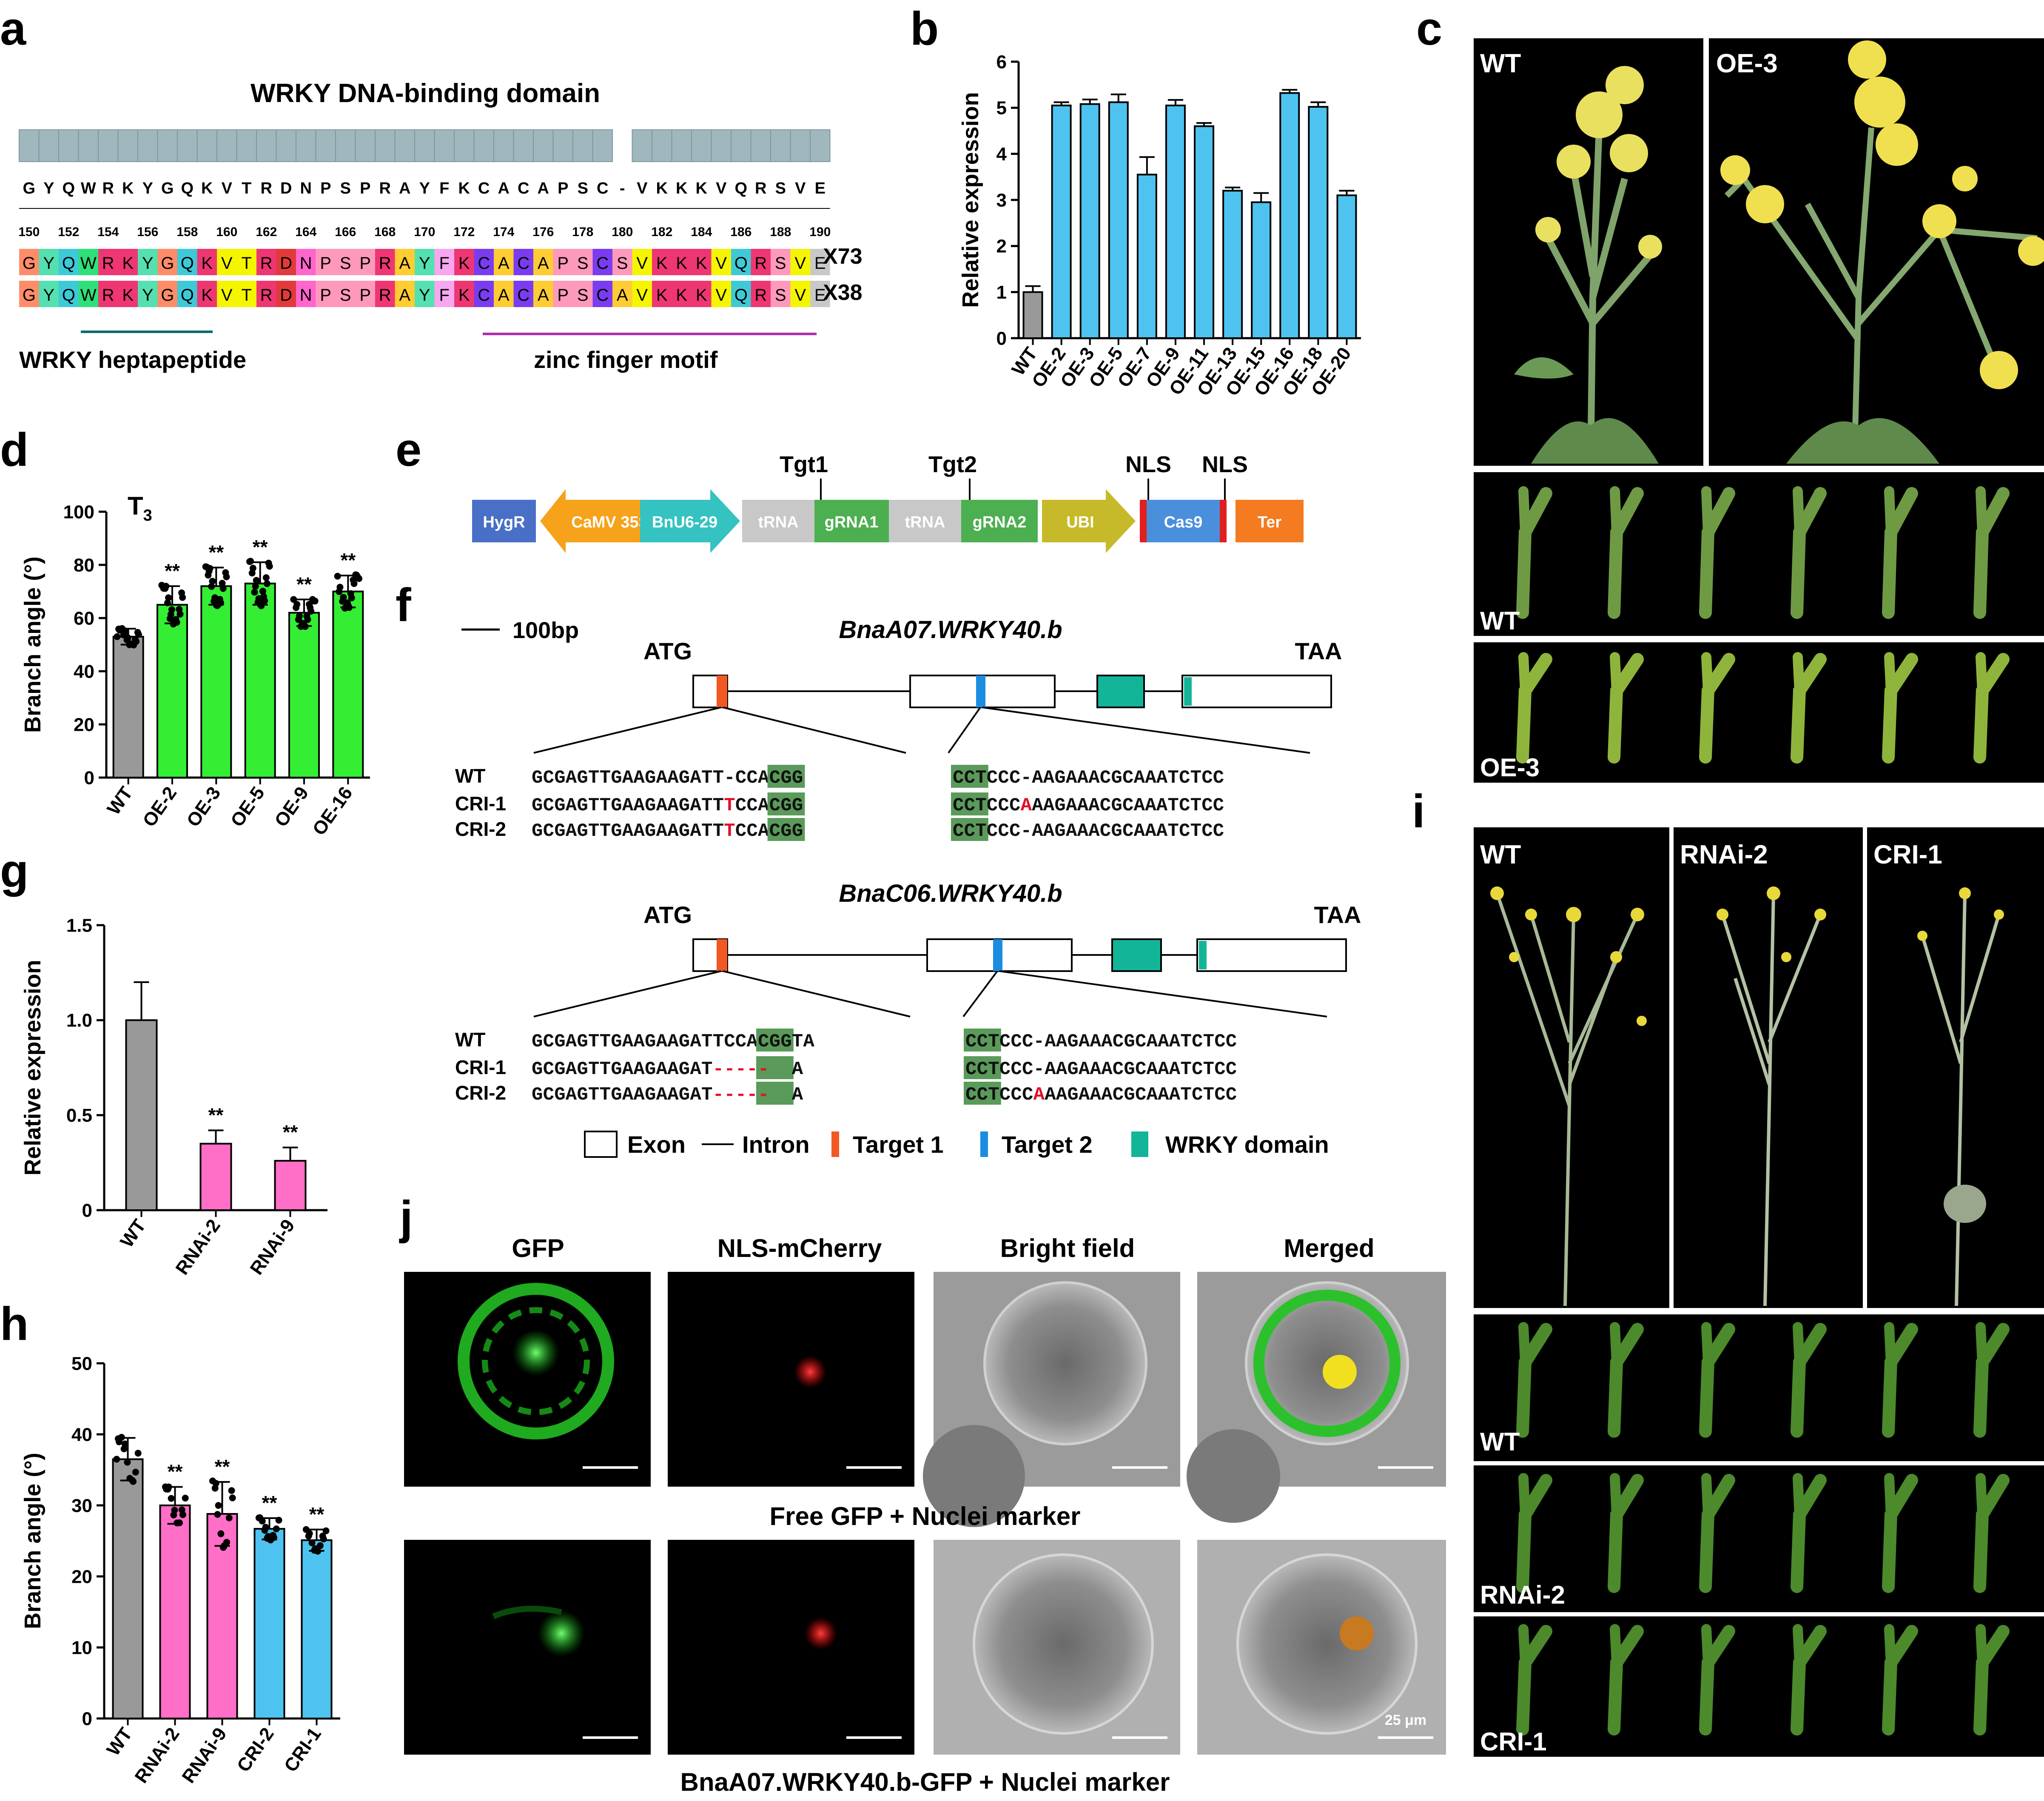 The height and width of the screenshot is (1801, 2044). I want to click on seq-right: -, so click(1039, 1041).